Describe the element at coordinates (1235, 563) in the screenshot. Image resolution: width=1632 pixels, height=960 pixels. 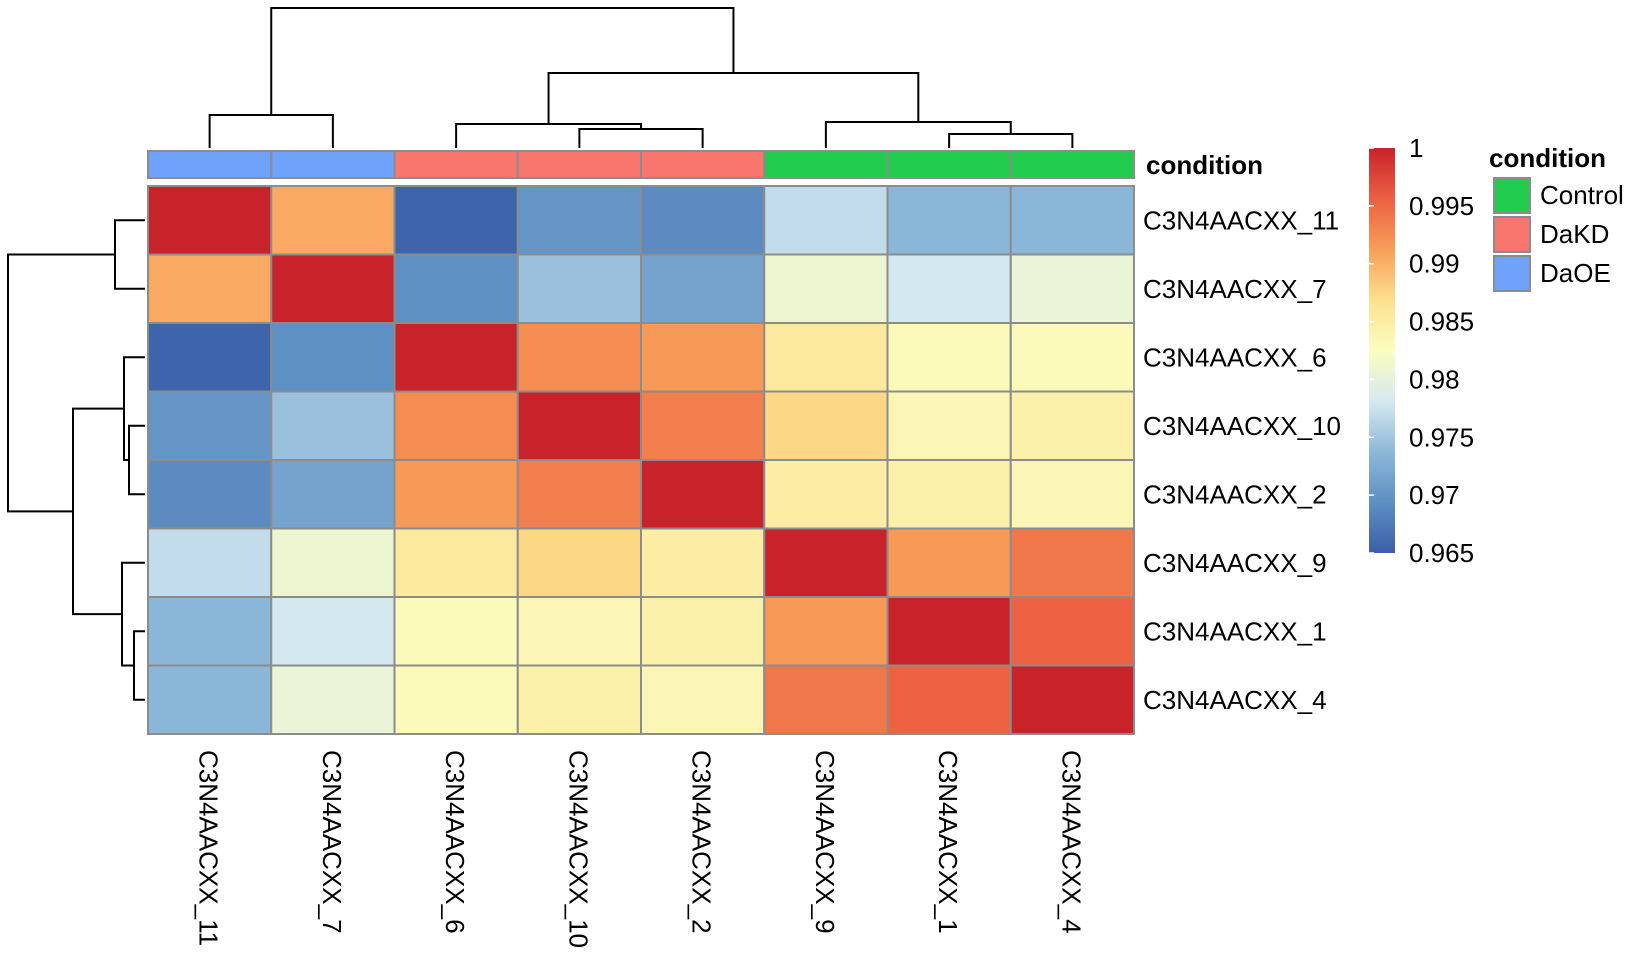
I see `row-label: C3N4AACXX_9` at that location.